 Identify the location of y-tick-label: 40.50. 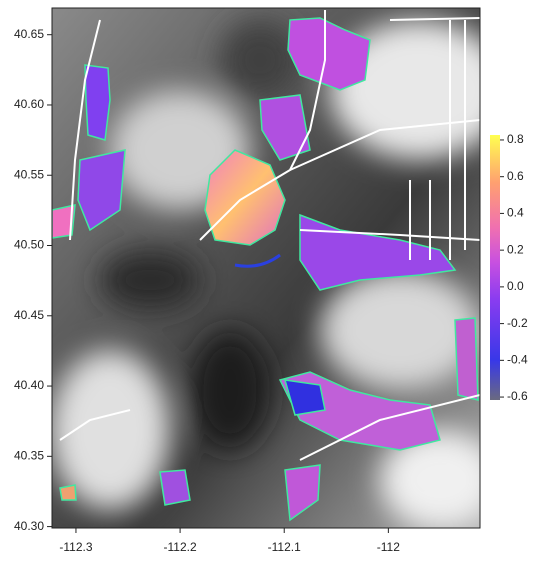
(29, 245).